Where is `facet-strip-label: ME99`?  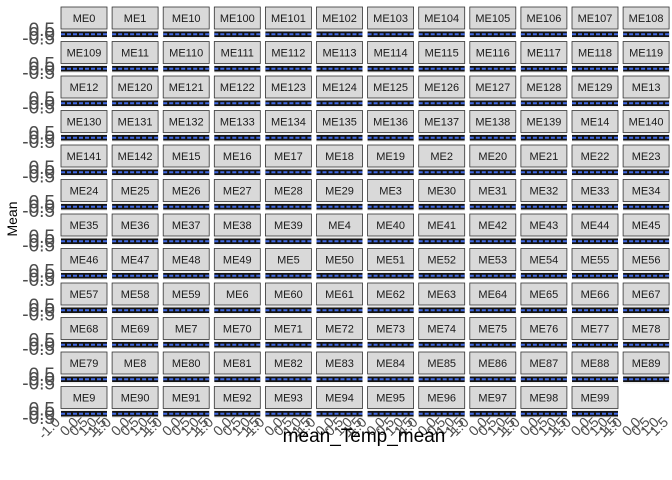
facet-strip-label: ME99 is located at coordinates (595, 399).